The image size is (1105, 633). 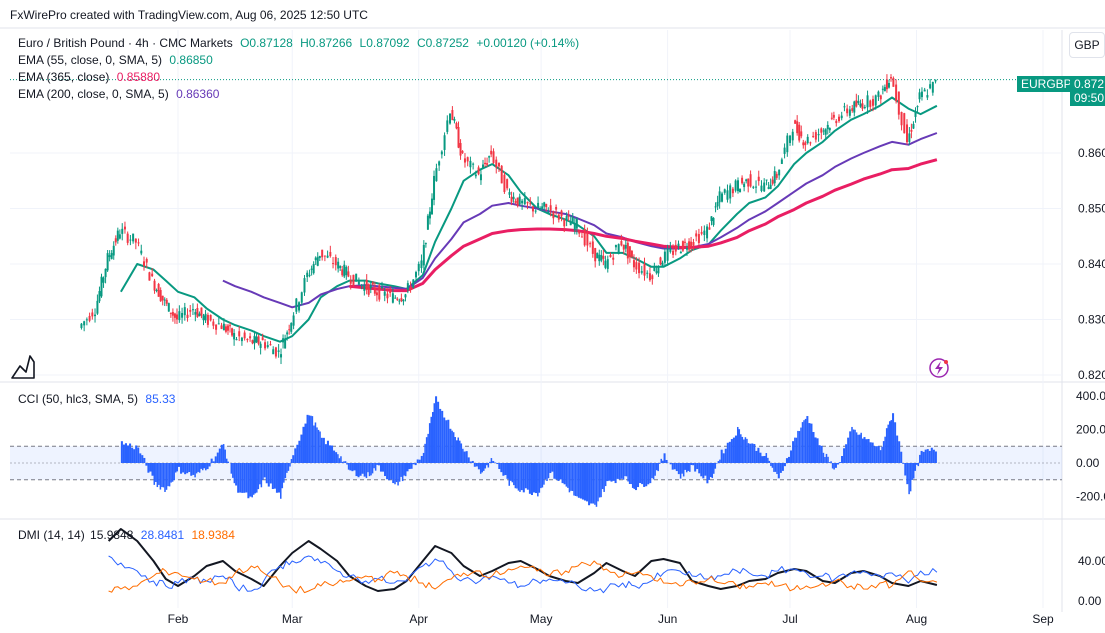 What do you see at coordinates (1091, 153) in the screenshot?
I see `price-axis-label: 0.860` at bounding box center [1091, 153].